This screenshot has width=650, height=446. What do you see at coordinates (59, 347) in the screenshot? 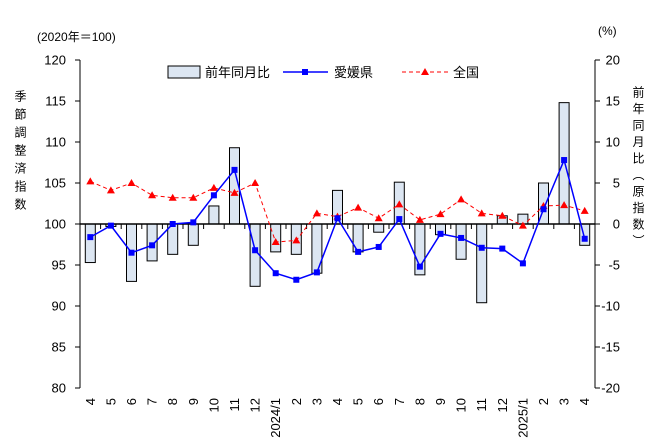
I see `left-tick-label: 85` at bounding box center [59, 347].